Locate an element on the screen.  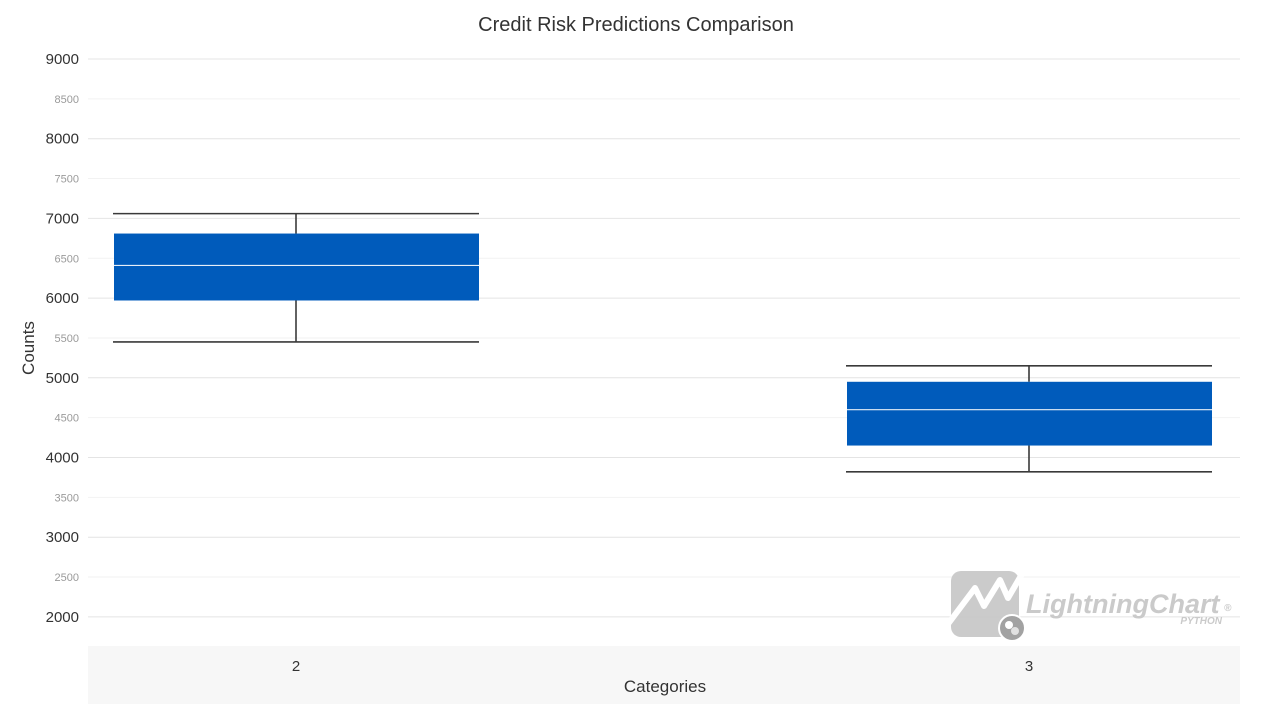
y-tick-minor-label: 3500 is located at coordinates (67, 498).